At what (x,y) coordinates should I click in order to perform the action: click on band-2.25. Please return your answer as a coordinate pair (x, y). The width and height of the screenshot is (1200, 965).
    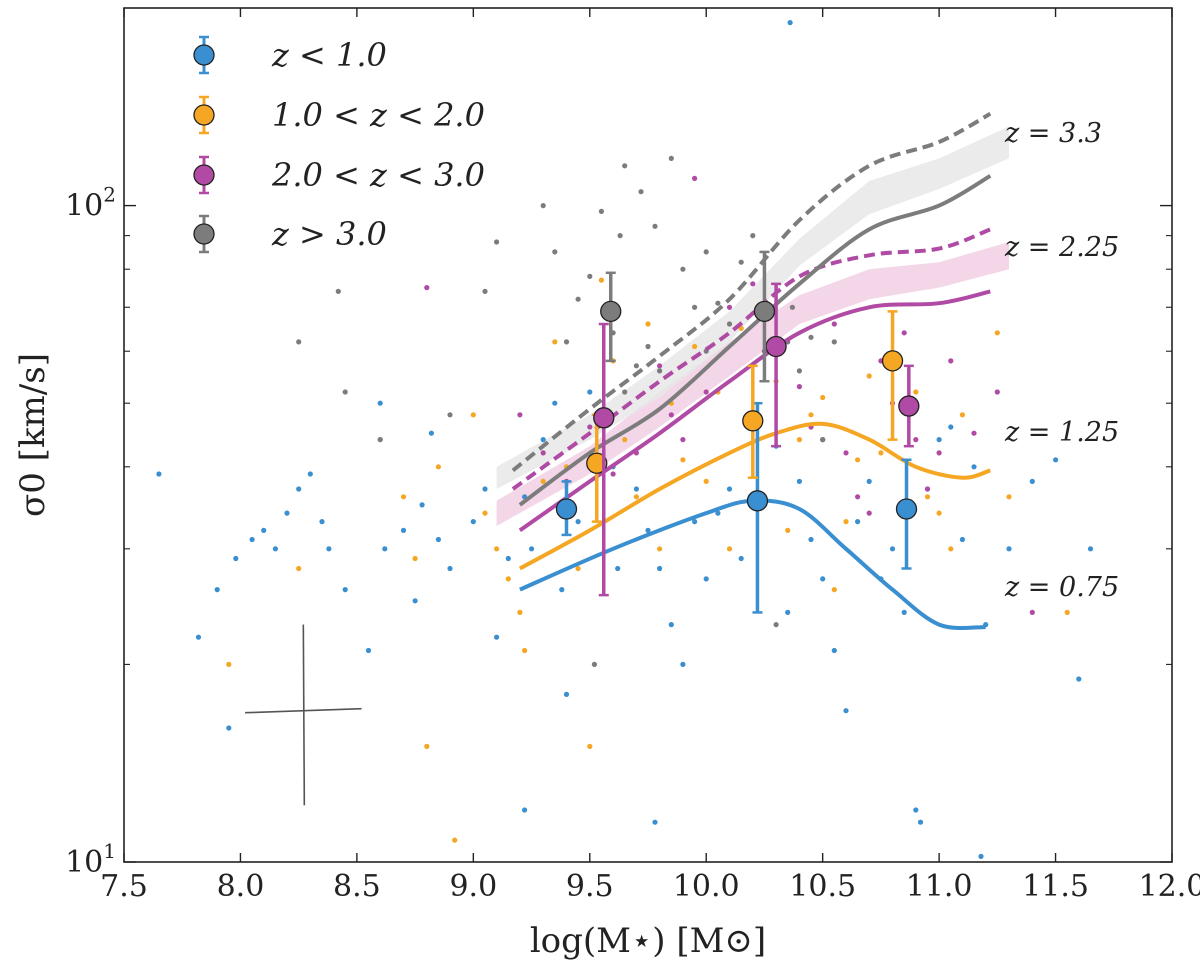
    Looking at the image, I should click on (753, 384).